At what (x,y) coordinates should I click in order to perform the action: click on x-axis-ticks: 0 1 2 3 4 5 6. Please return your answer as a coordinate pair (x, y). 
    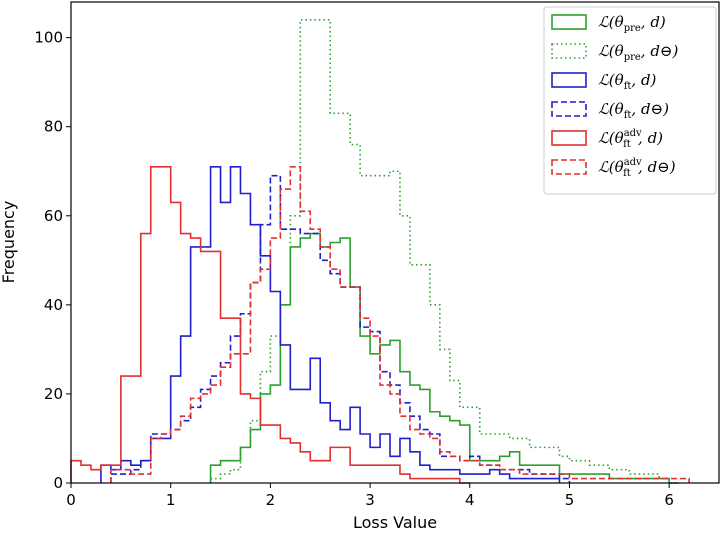
    Looking at the image, I should click on (370, 496).